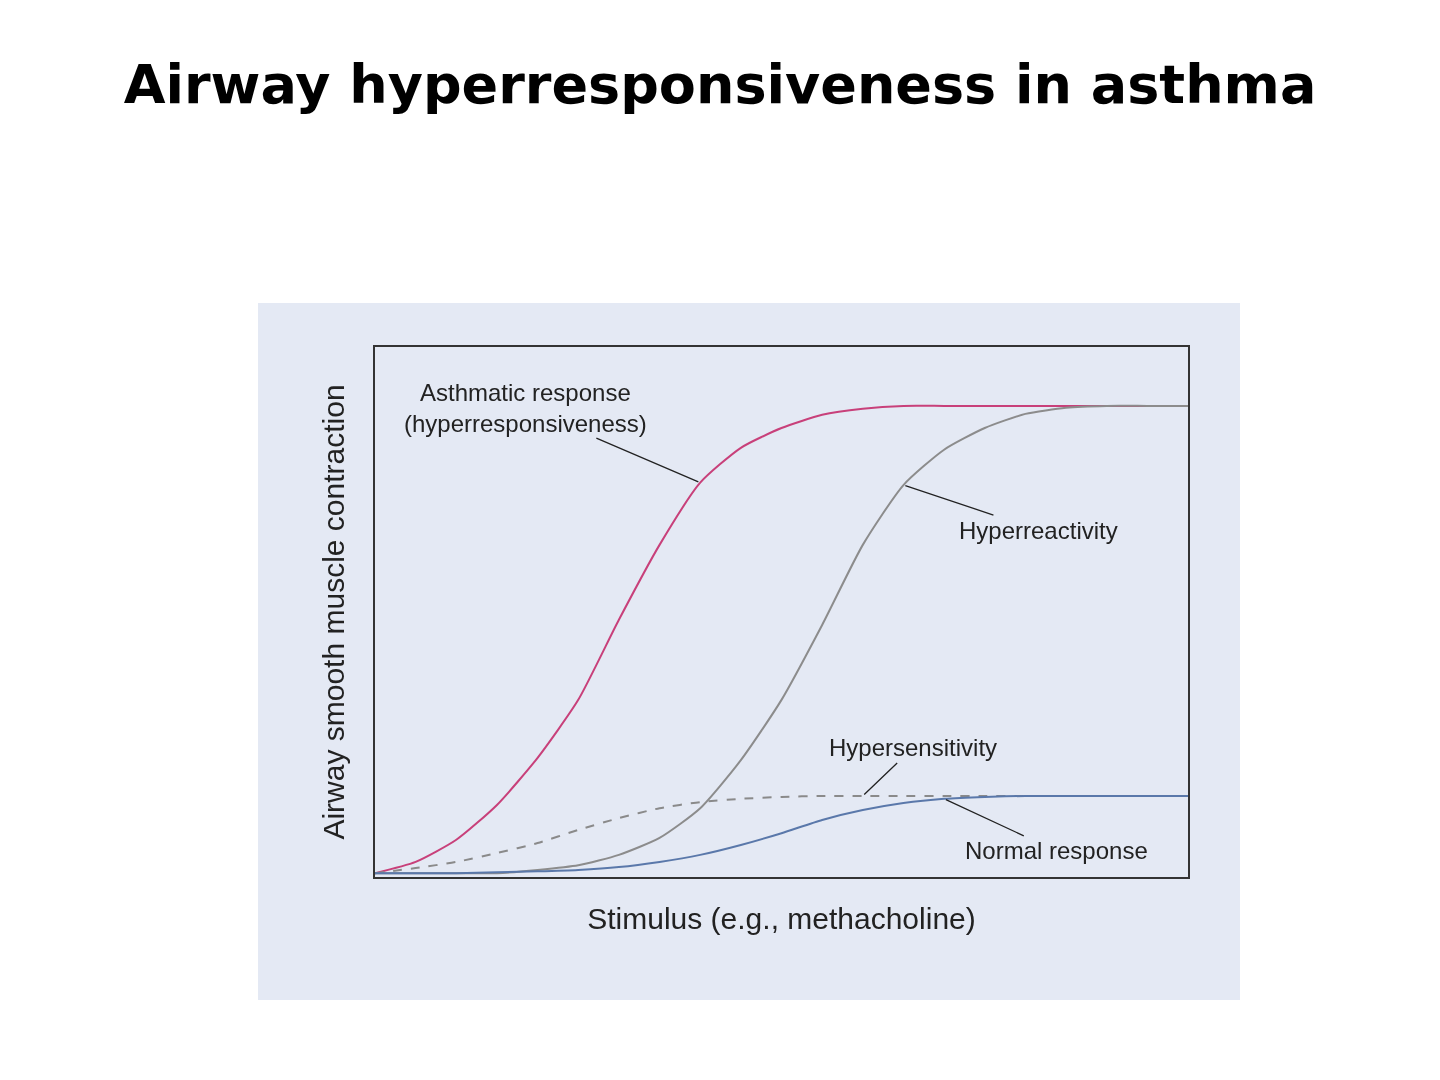 The image size is (1440, 1080). Describe the element at coordinates (333, 612) in the screenshot. I see `y-axis-title: Airway smooth muscle contraction` at that location.